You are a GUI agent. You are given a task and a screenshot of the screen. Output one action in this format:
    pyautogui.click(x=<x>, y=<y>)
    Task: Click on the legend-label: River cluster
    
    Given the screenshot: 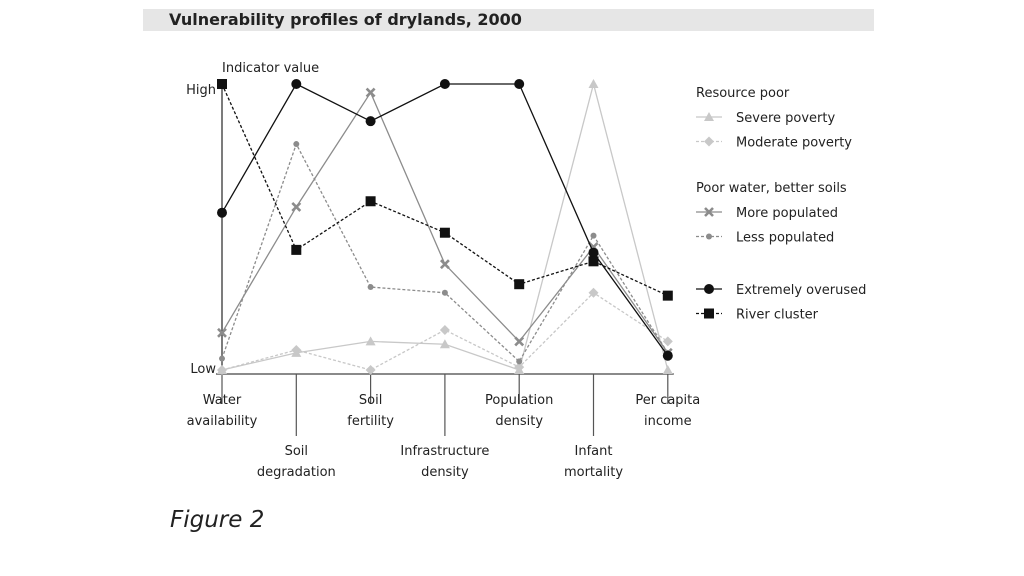 What is the action you would take?
    pyautogui.click(x=777, y=315)
    